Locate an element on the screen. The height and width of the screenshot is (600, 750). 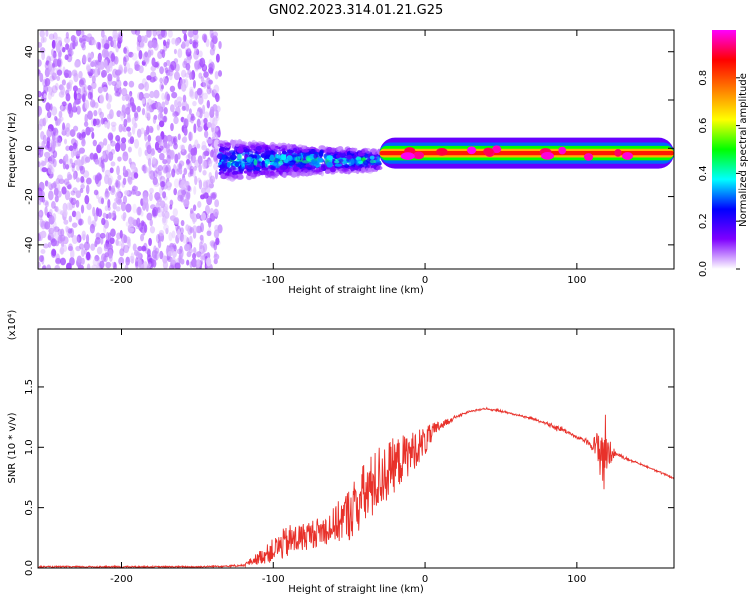
colorbar-tick-label: 0.0 is located at coordinates (703, 269).